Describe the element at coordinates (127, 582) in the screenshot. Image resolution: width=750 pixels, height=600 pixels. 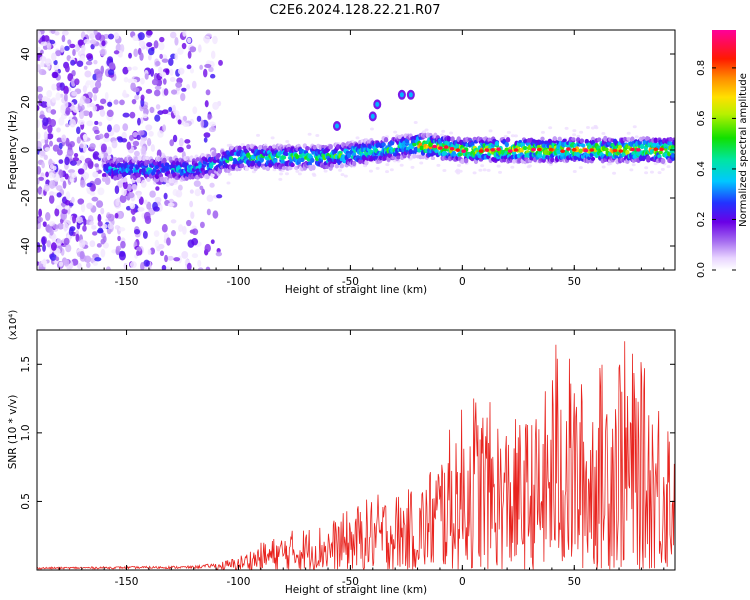
I see `snr-x-tick-label: -150` at that location.